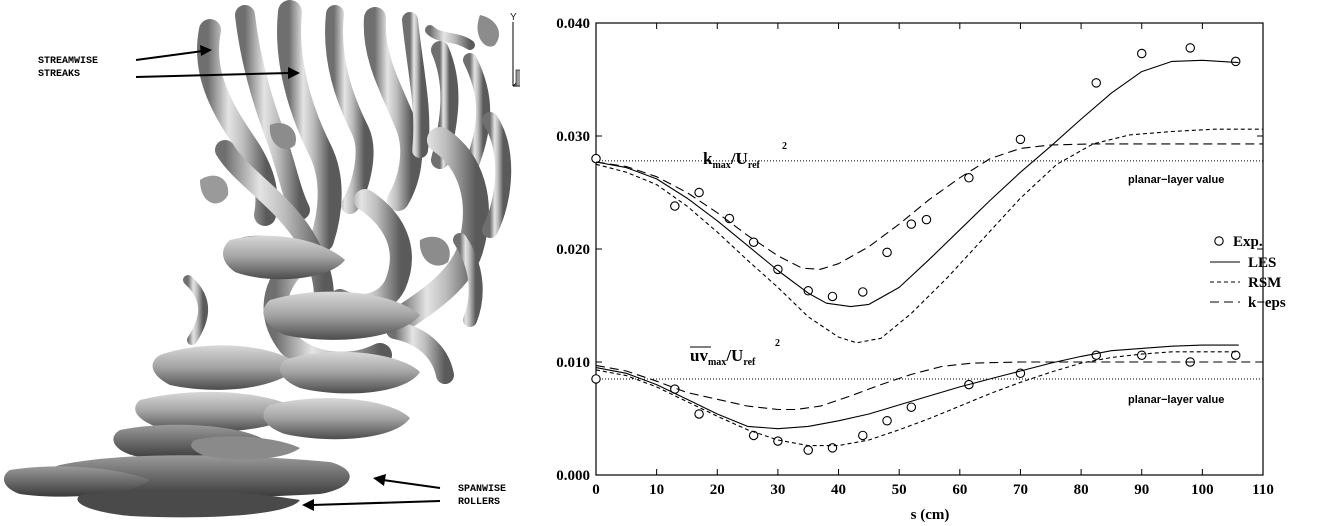 The width and height of the screenshot is (1319, 526). What do you see at coordinates (411, 484) in the screenshot?
I see `spanwise-arrow-upper` at bounding box center [411, 484].